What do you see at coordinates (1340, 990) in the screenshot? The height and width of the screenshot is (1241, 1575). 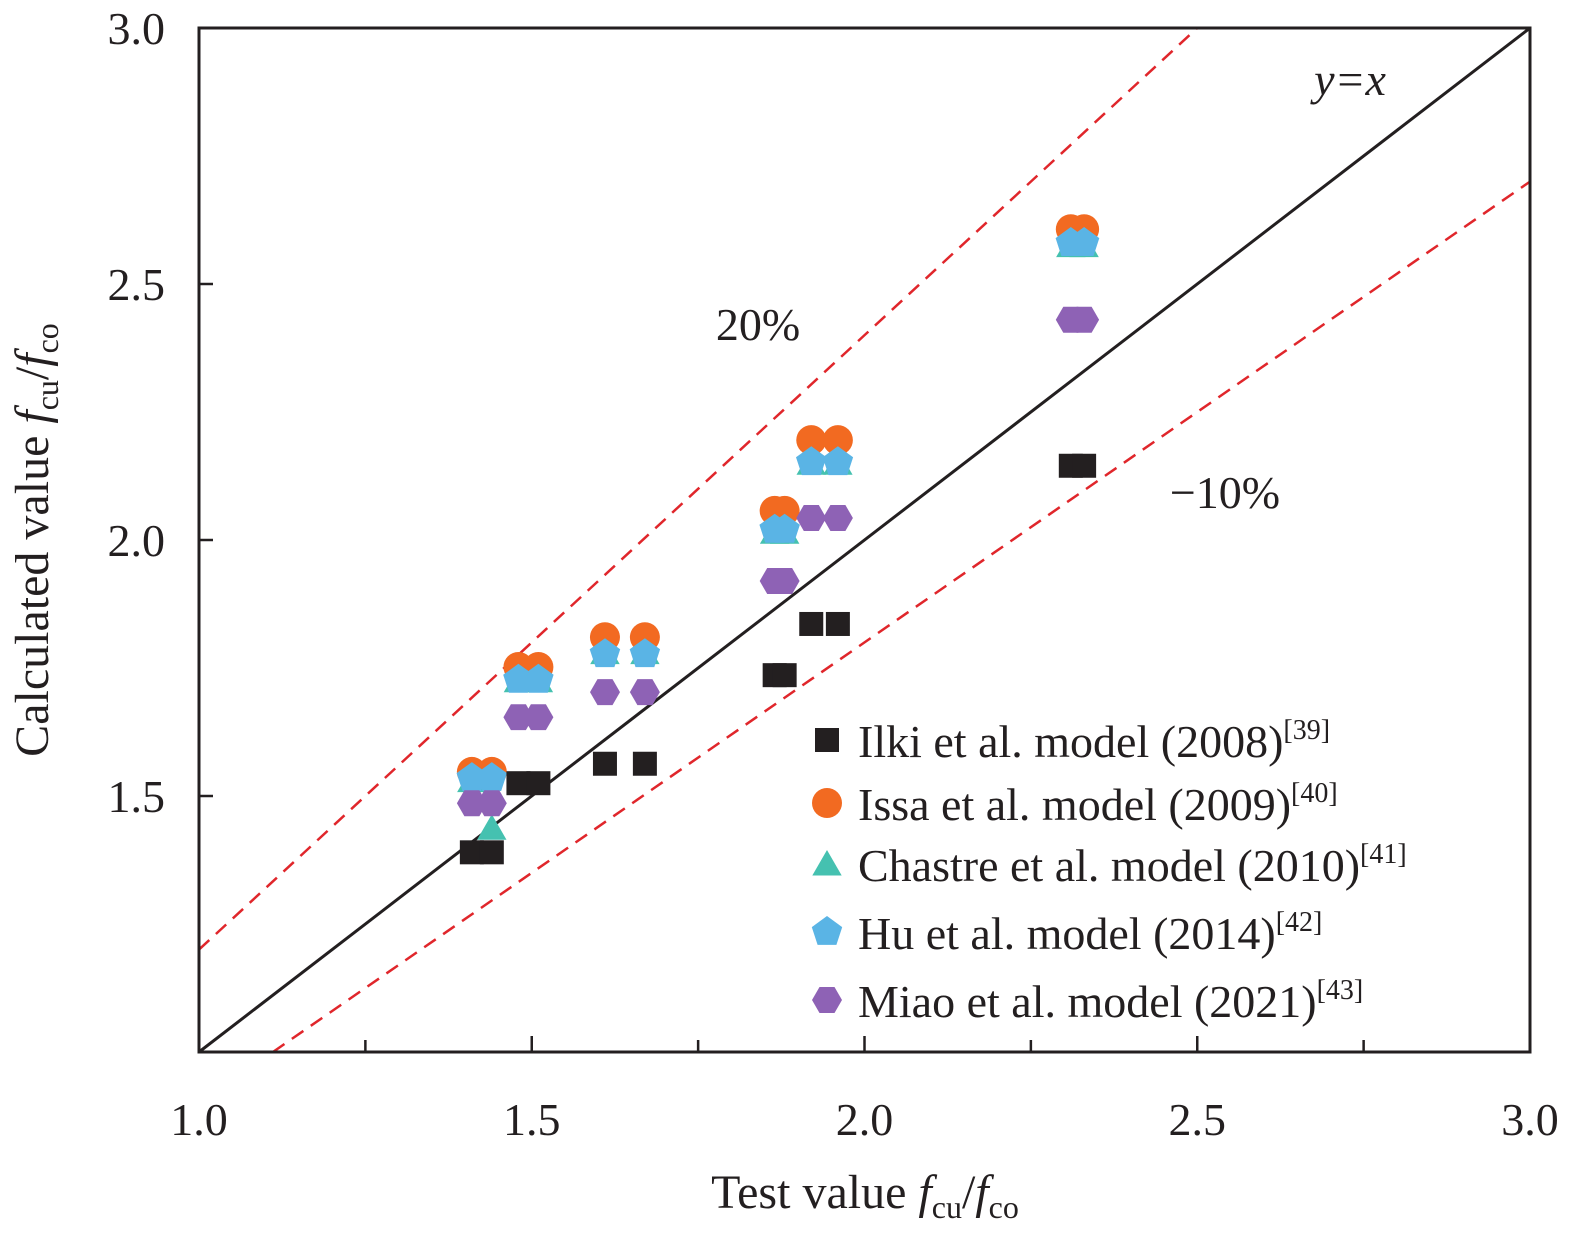 I see `legend-ref: [43]` at bounding box center [1340, 990].